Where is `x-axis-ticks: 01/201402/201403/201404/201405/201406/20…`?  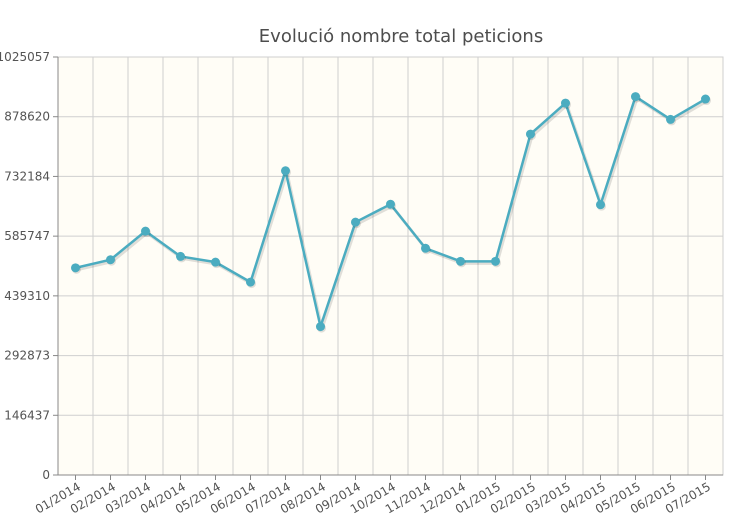 x-axis-ticks: 01/201402/201403/201404/201405/201406/20… is located at coordinates (373, 496).